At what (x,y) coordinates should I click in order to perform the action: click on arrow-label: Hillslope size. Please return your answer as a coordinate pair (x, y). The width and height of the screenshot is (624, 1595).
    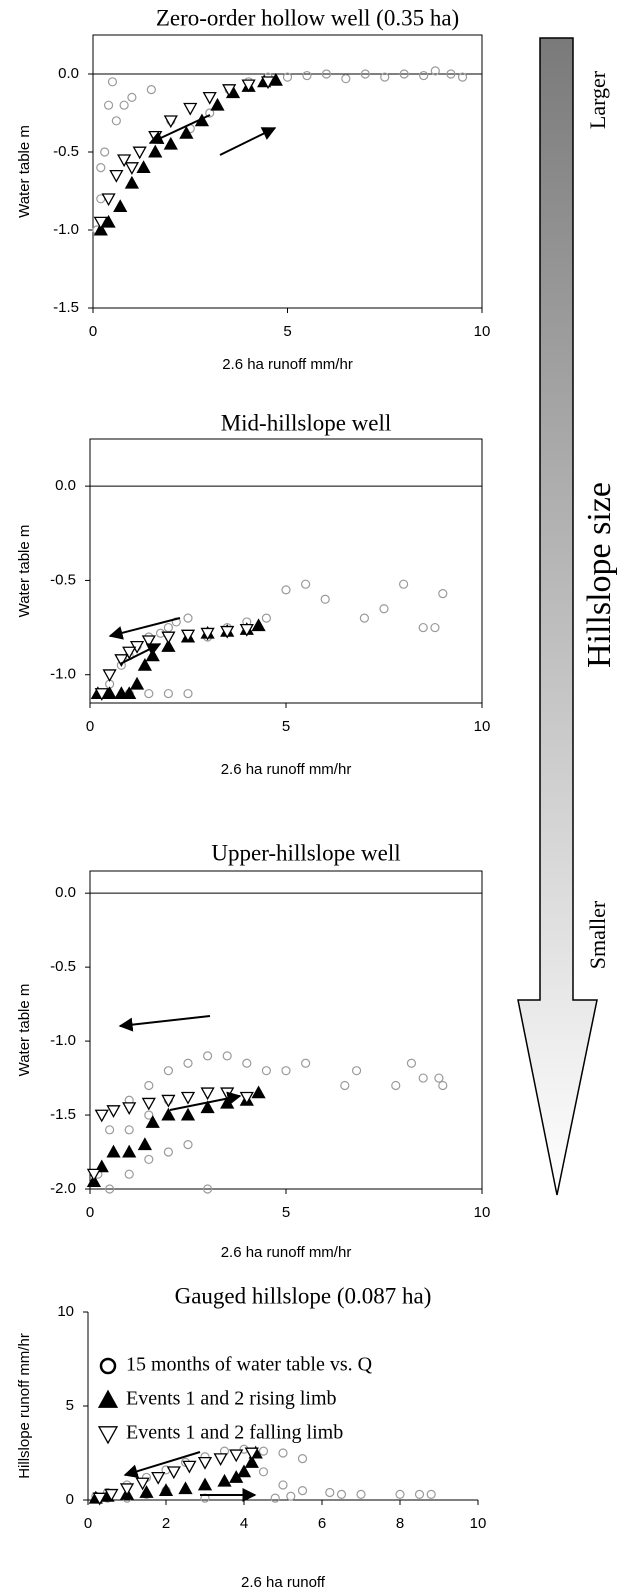
    Looking at the image, I should click on (599, 575).